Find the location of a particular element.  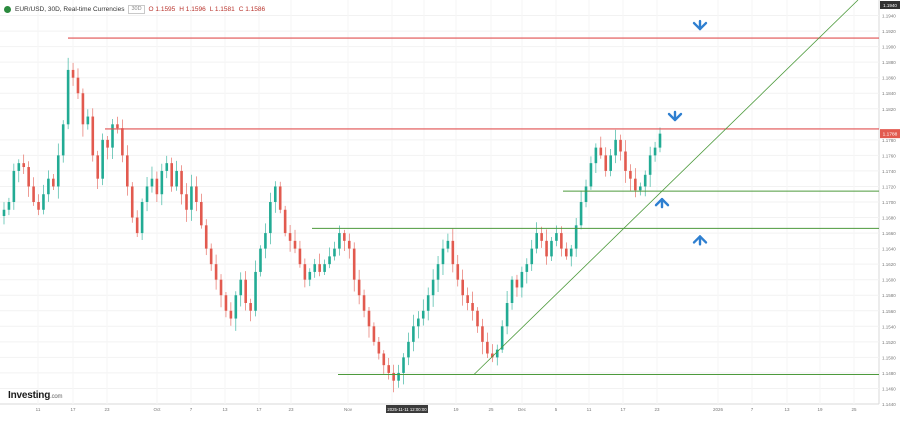

top-price-label: 1.1940 is located at coordinates (890, 5).